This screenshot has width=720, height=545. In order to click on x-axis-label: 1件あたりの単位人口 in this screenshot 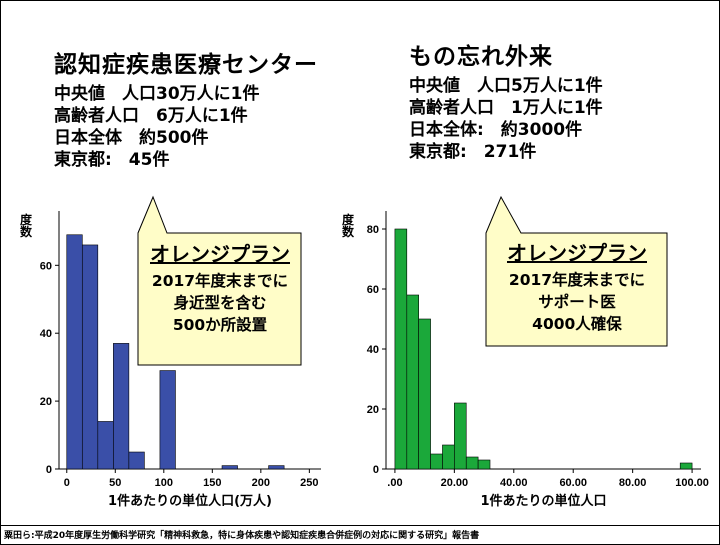, I will do `click(543, 501)`.